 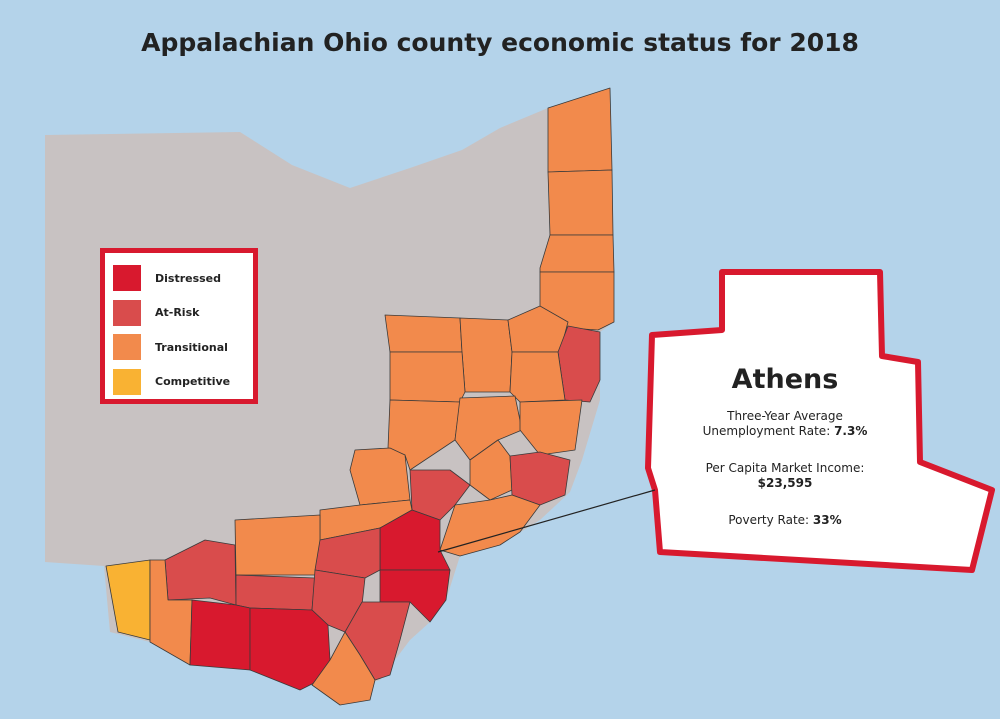 I want to click on legend-item: At-Risk, so click(x=156, y=312).